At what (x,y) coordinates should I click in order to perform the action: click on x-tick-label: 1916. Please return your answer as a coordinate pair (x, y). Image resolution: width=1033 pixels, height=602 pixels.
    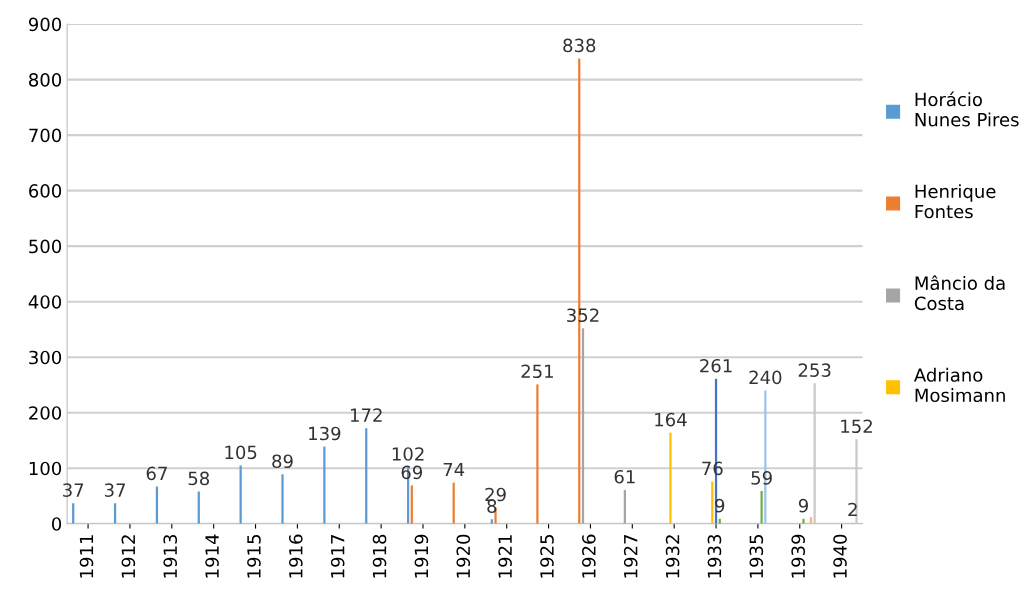
    Looking at the image, I should click on (295, 556).